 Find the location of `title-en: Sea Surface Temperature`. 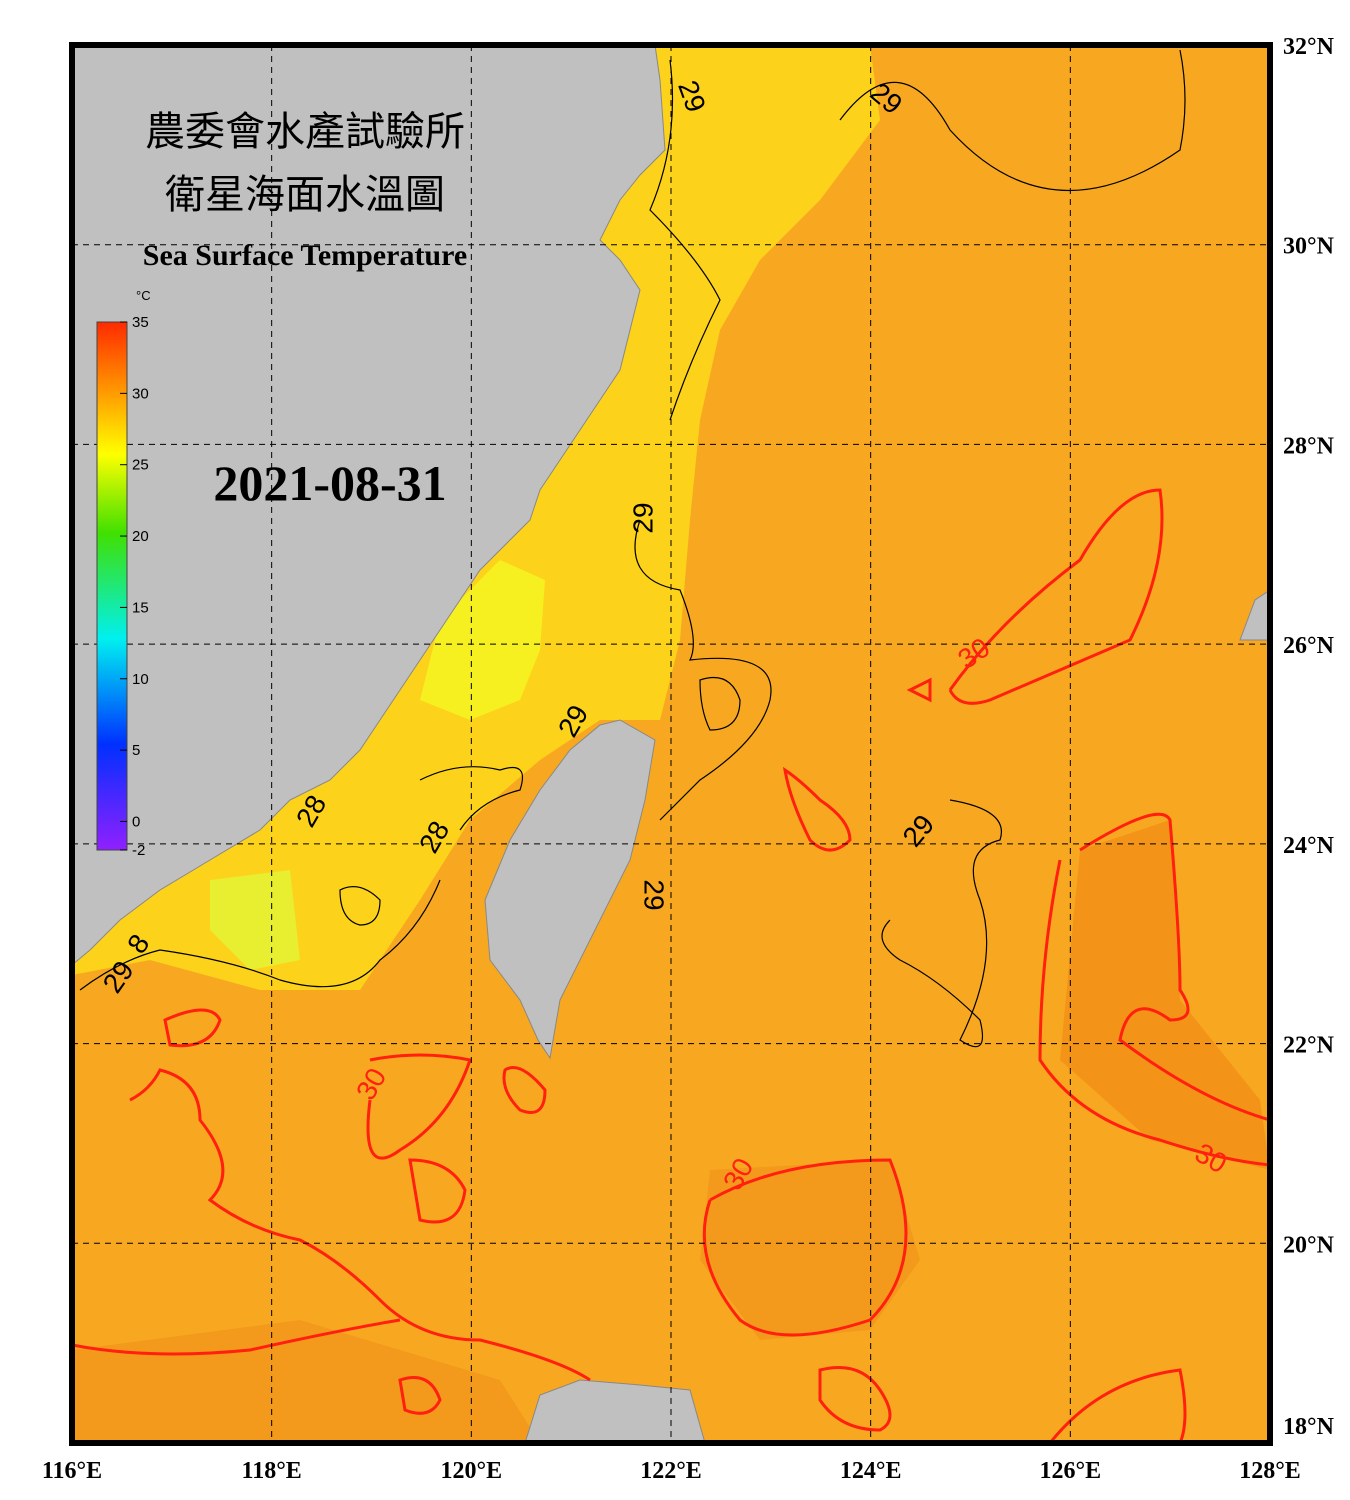

title-en: Sea Surface Temperature is located at coordinates (305, 255).